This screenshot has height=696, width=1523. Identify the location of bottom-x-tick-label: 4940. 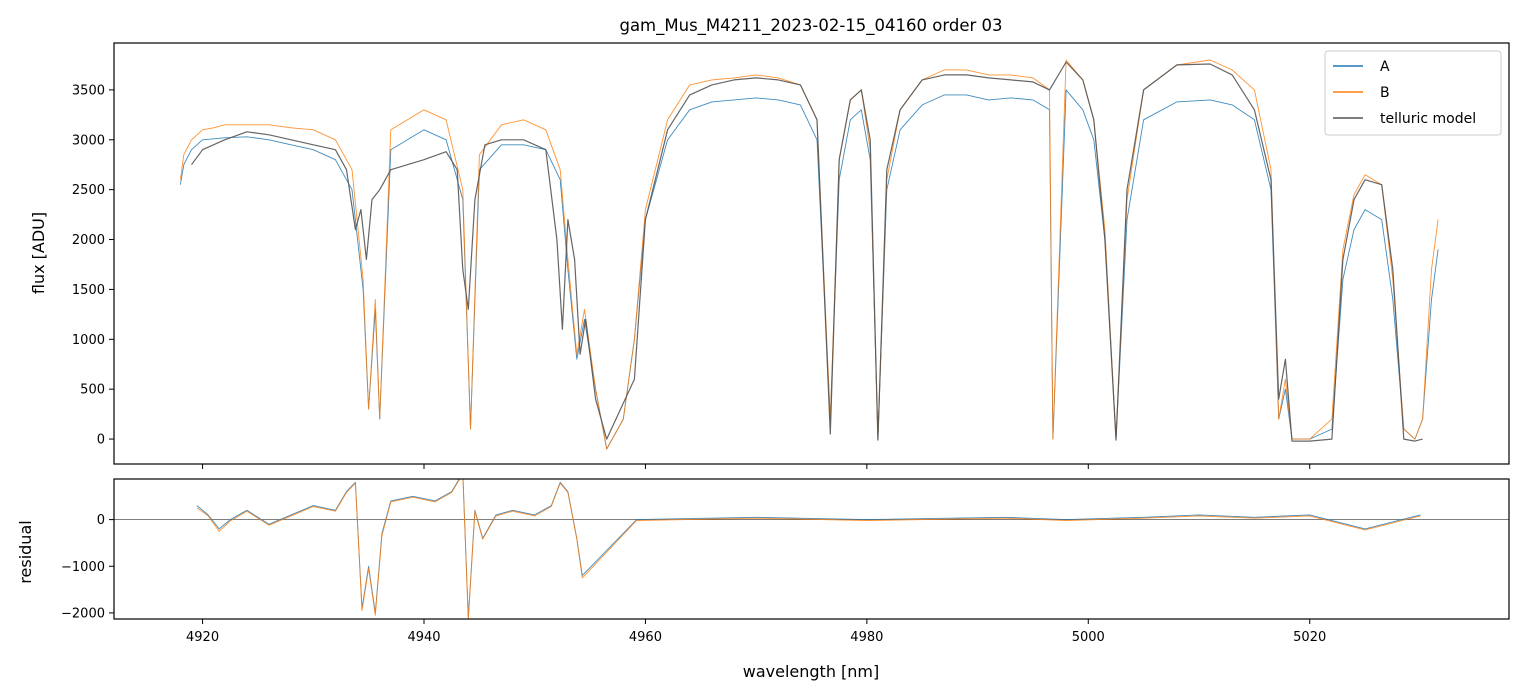
(423, 637).